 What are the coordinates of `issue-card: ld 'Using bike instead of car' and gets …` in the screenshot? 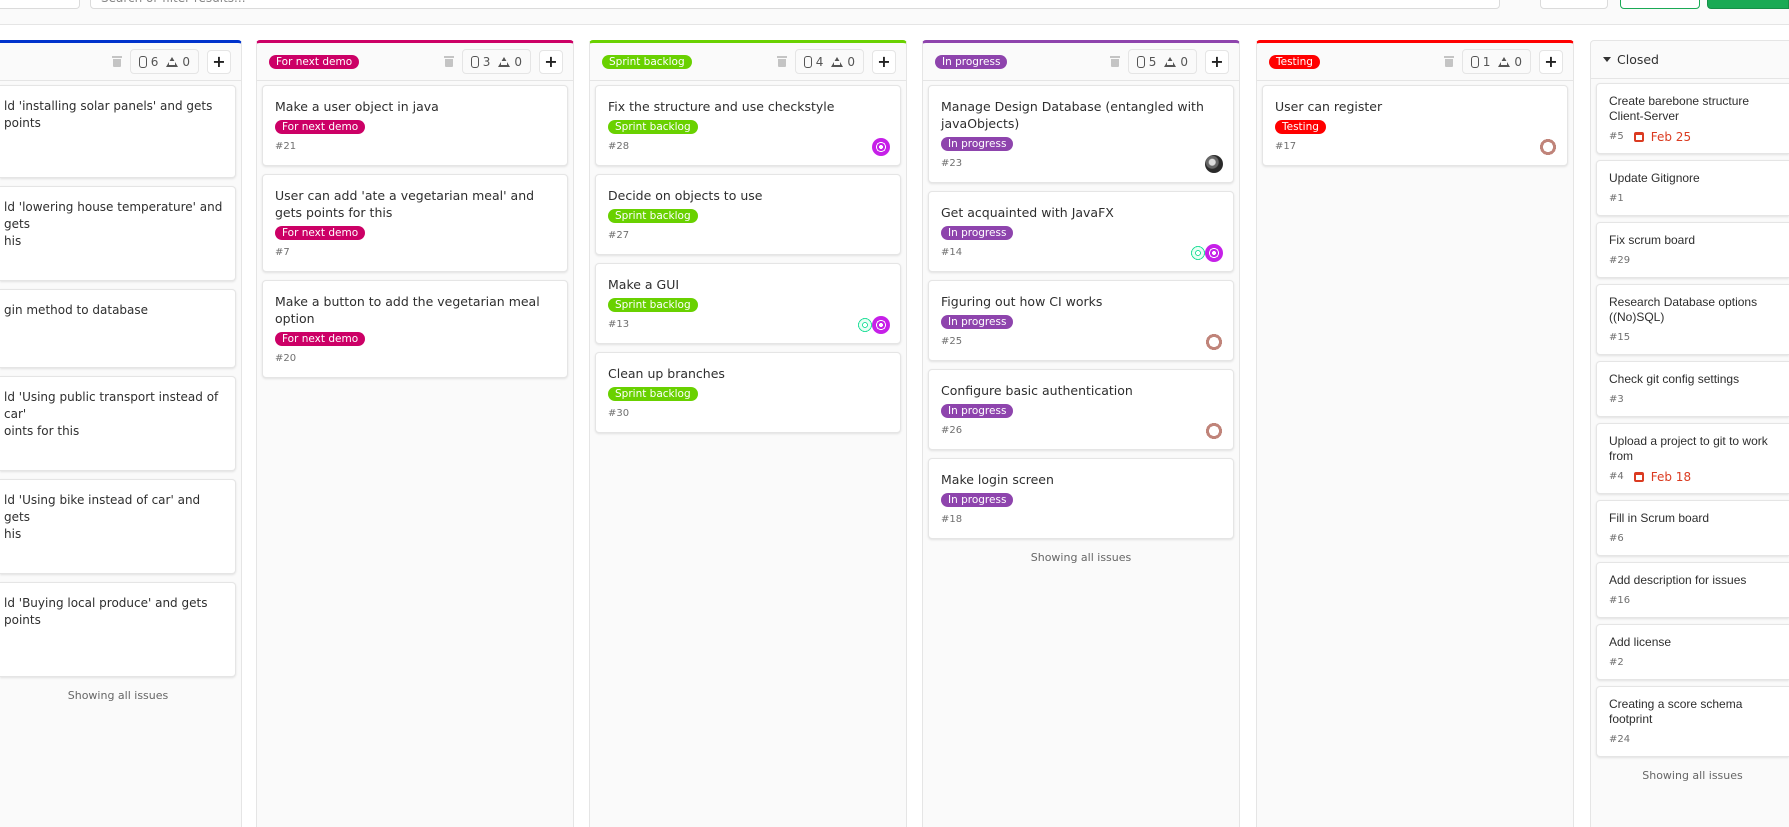 It's located at (118, 526).